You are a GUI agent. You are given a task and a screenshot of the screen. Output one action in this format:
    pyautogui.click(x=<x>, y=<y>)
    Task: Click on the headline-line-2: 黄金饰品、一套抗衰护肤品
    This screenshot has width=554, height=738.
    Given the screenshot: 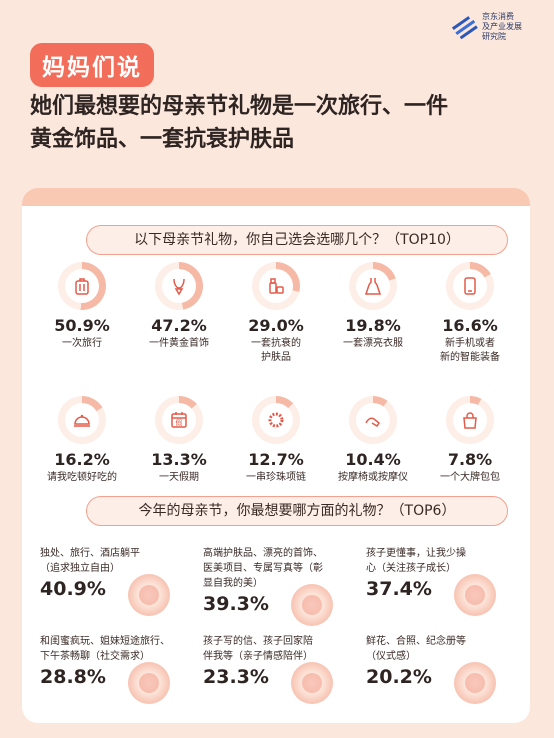 What is the action you would take?
    pyautogui.click(x=162, y=139)
    